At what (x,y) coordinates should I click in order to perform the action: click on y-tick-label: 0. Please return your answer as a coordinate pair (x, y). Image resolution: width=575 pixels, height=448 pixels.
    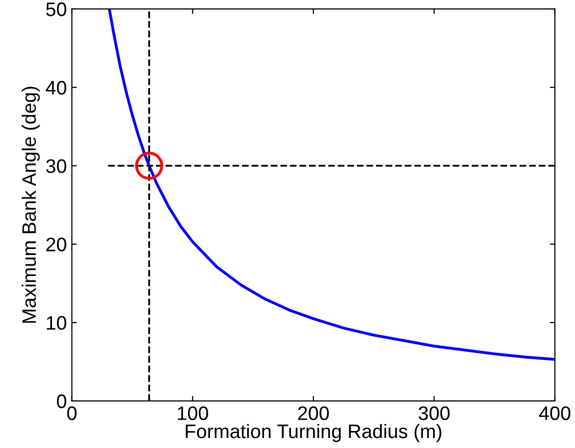
    Looking at the image, I should click on (61, 401).